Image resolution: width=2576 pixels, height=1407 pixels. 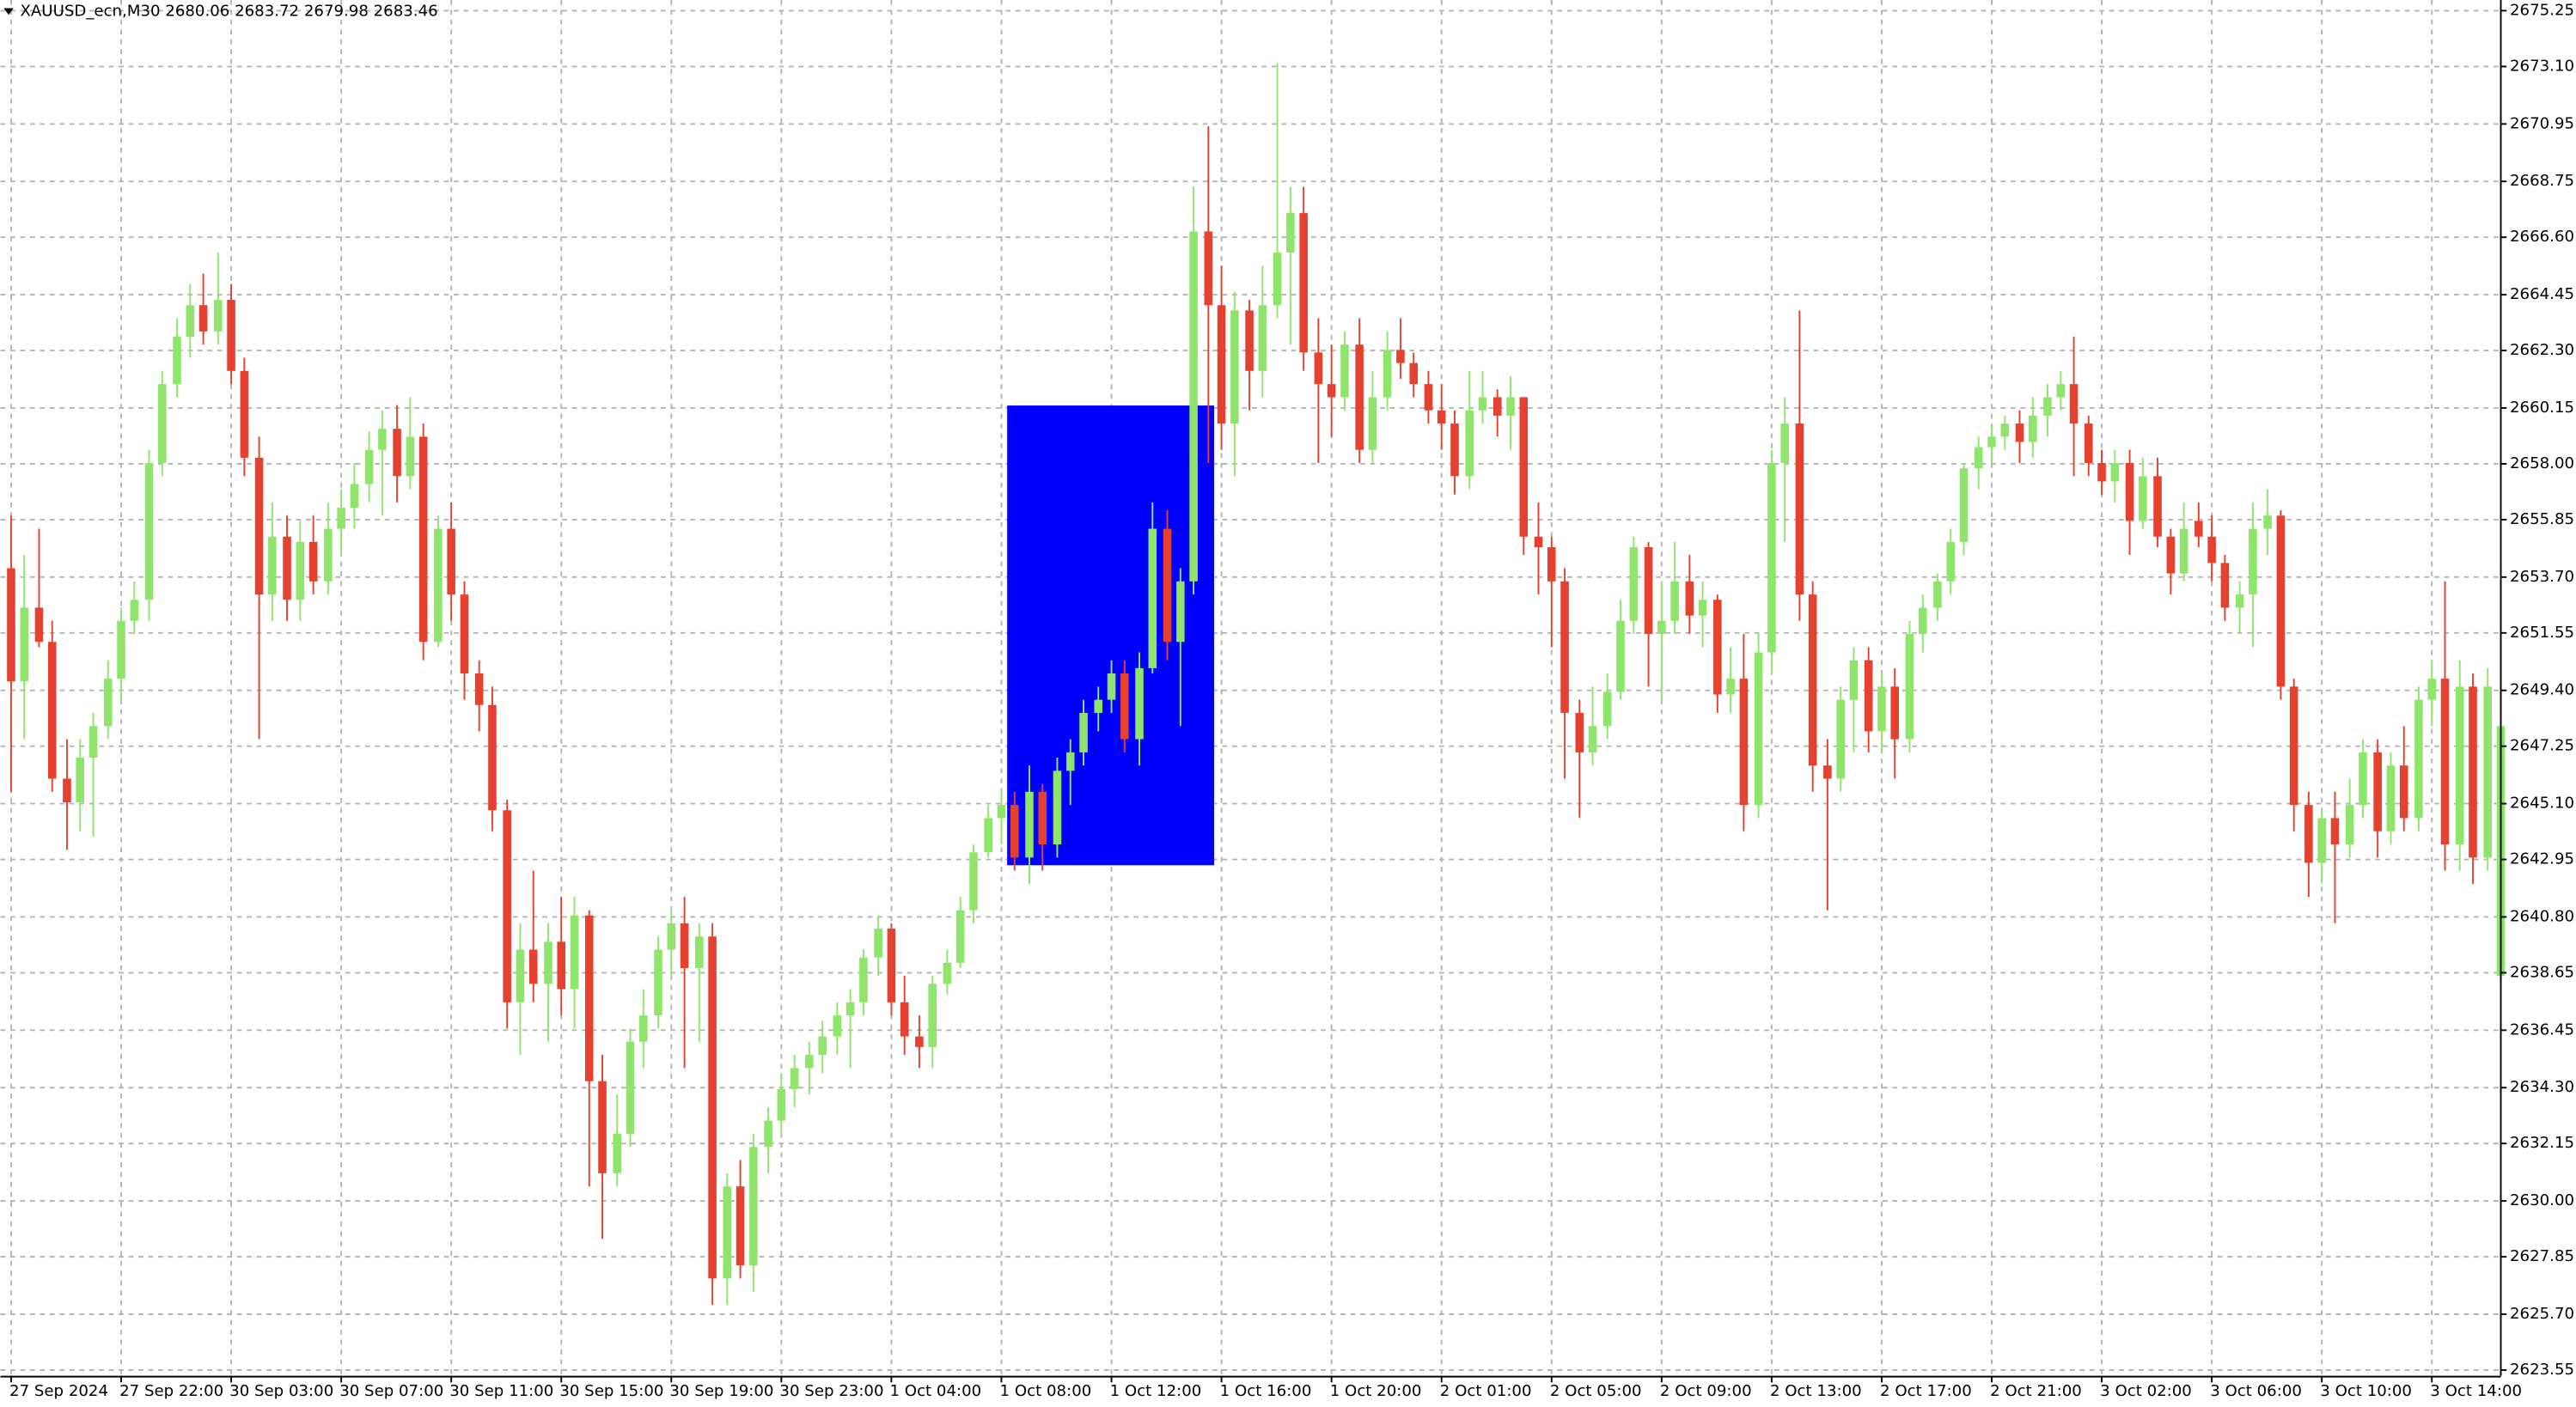 I want to click on x-tick-label: 30 Sep 03:00, so click(x=281, y=1391).